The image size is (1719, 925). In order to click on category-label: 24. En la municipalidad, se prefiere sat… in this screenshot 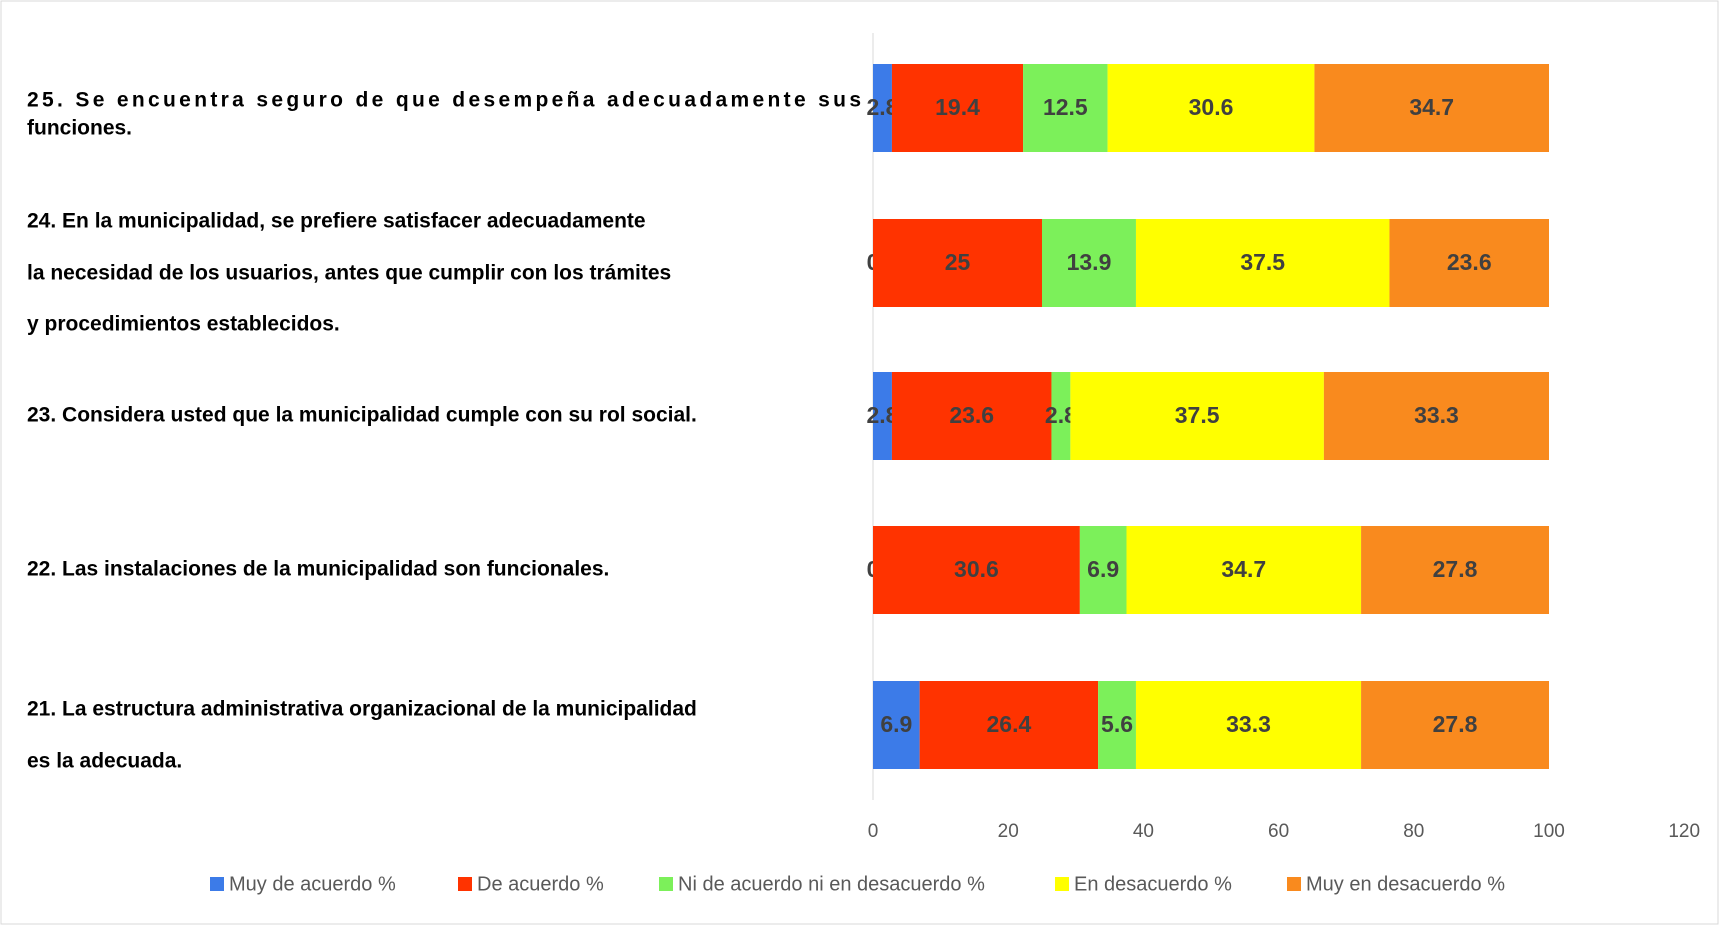, I will do `click(336, 221)`.